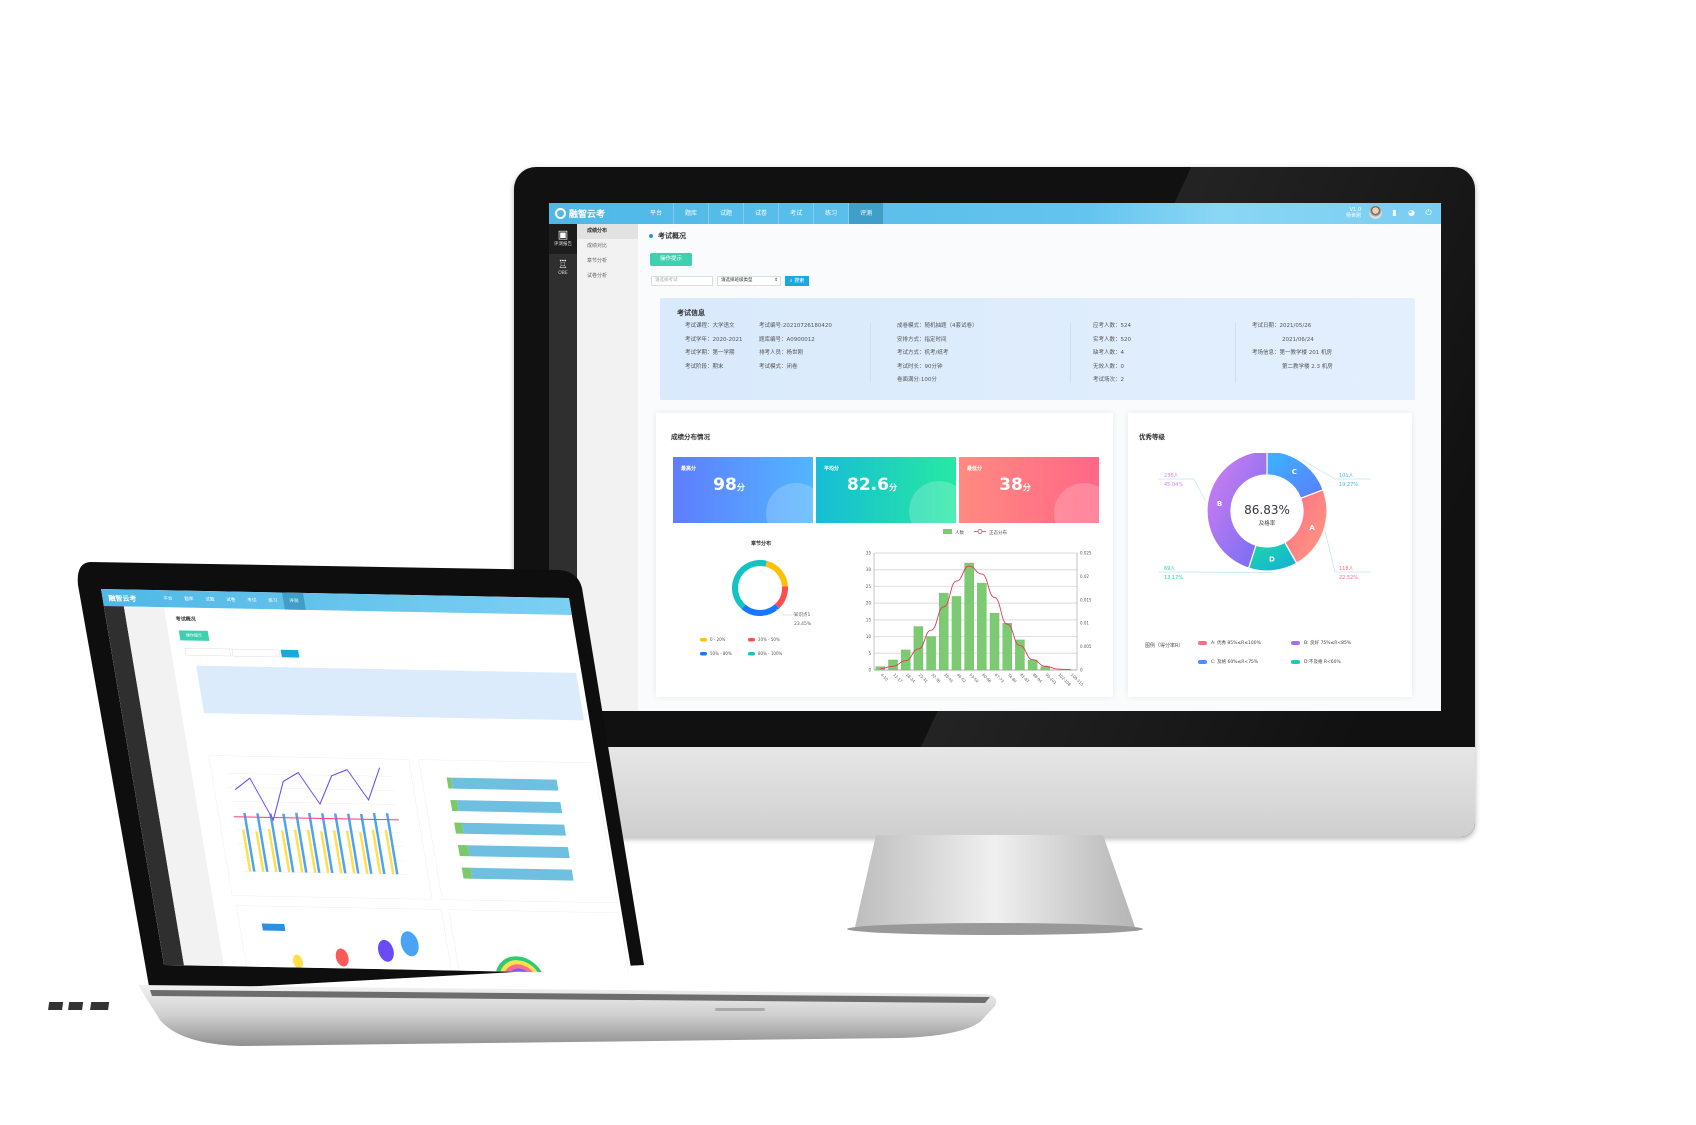  Describe the element at coordinates (657, 213) in the screenshot. I see `nav-item-0: 平台` at that location.